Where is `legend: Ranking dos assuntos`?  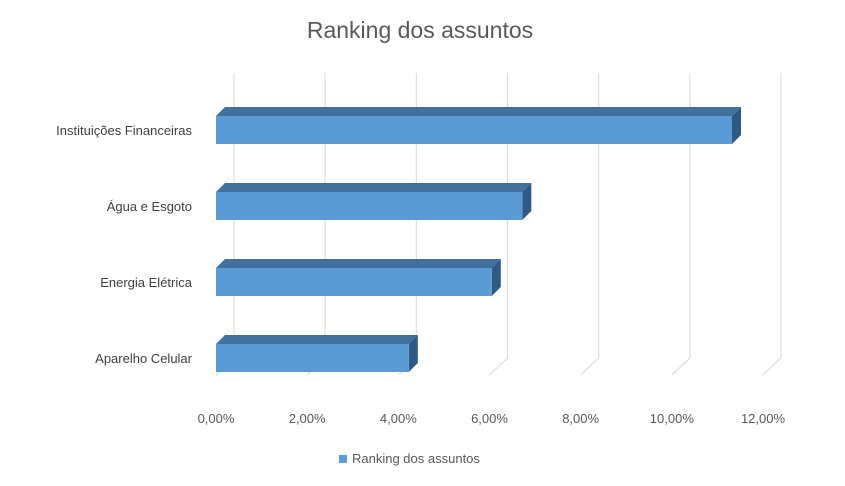
legend: Ranking dos assuntos is located at coordinates (409, 458).